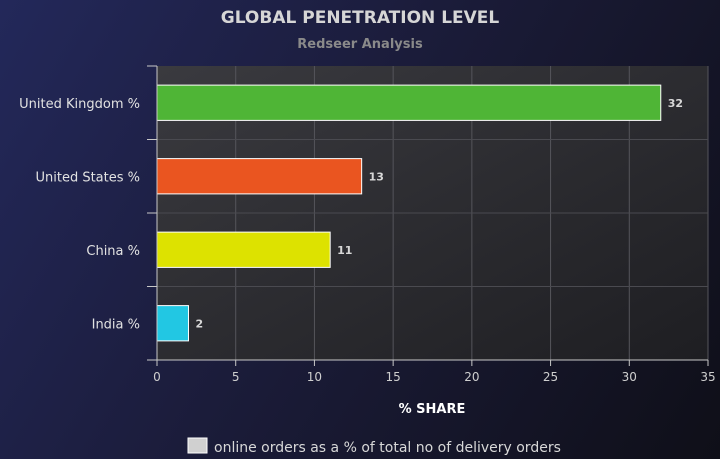  Describe the element at coordinates (113, 251) in the screenshot. I see `category-label: China %` at that location.